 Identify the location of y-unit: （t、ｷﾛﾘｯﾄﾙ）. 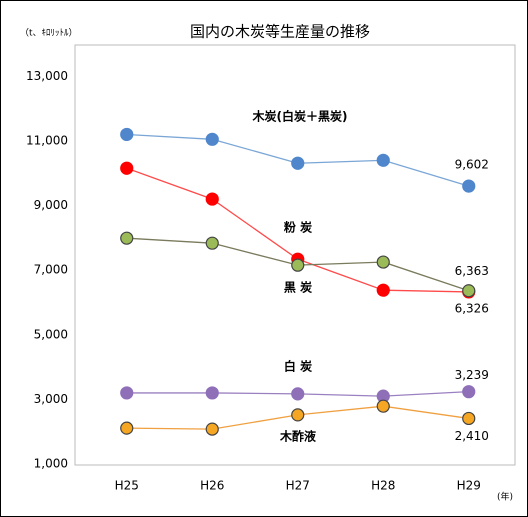
(49, 33).